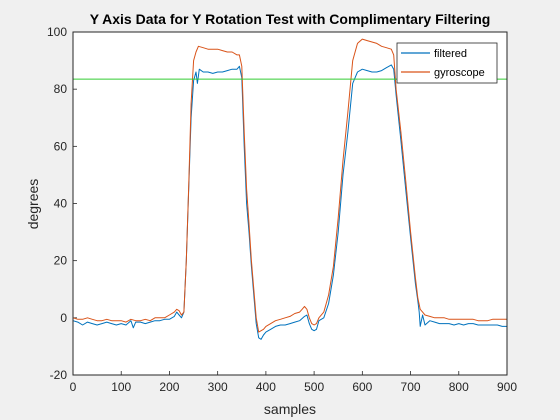 This screenshot has width=560, height=420. Describe the element at coordinates (459, 387) in the screenshot. I see `x-tick-label: 800` at that location.